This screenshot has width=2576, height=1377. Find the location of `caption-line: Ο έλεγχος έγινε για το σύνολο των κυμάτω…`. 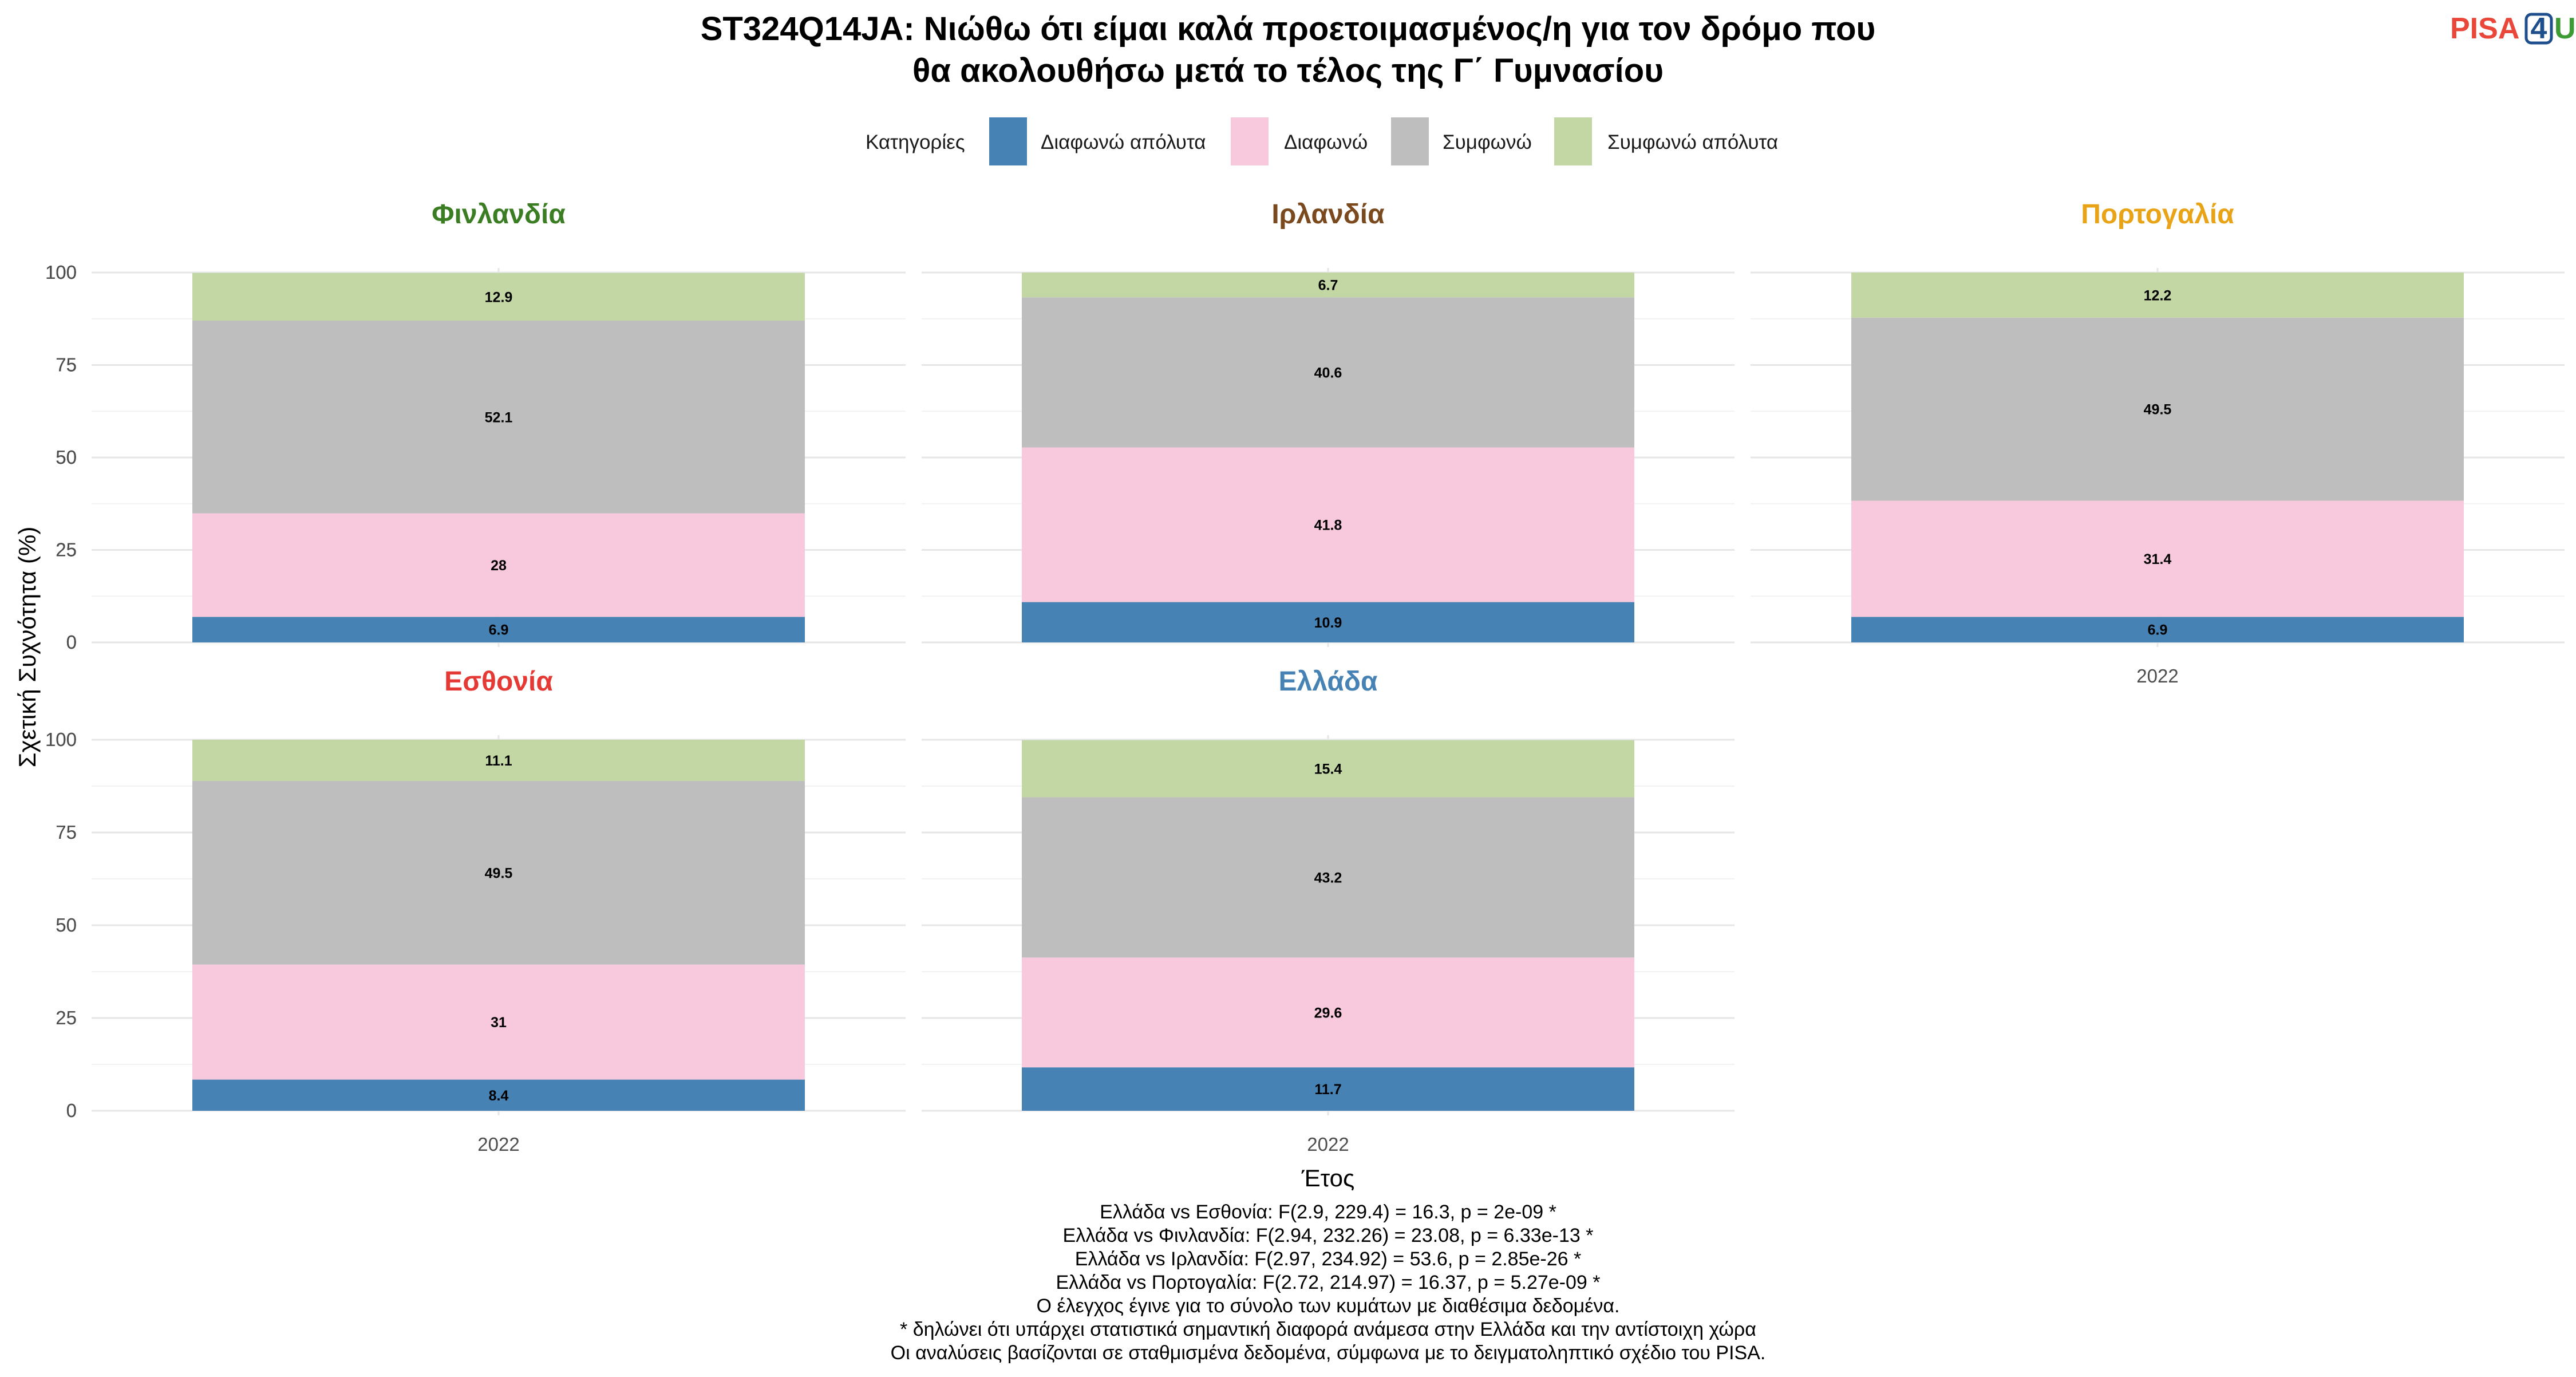

caption-line: Ο έλεγχος έγινε για το σύνολο των κυμάτω… is located at coordinates (1328, 1306).